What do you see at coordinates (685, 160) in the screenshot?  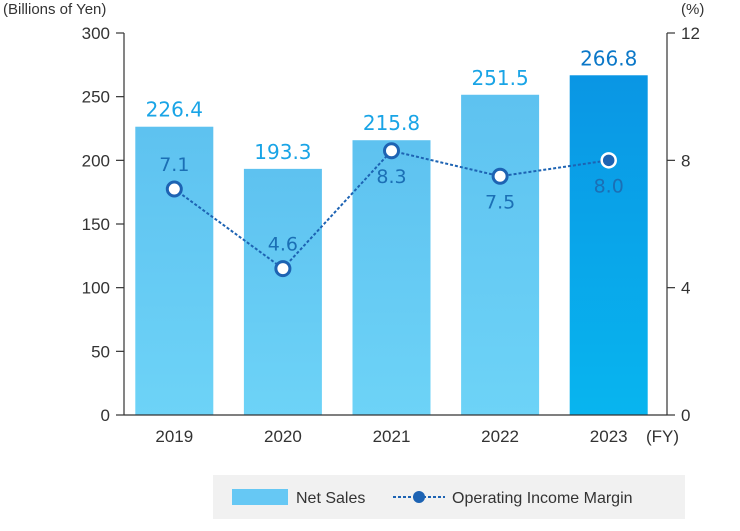 I see `y-right-tick-label: 8` at bounding box center [685, 160].